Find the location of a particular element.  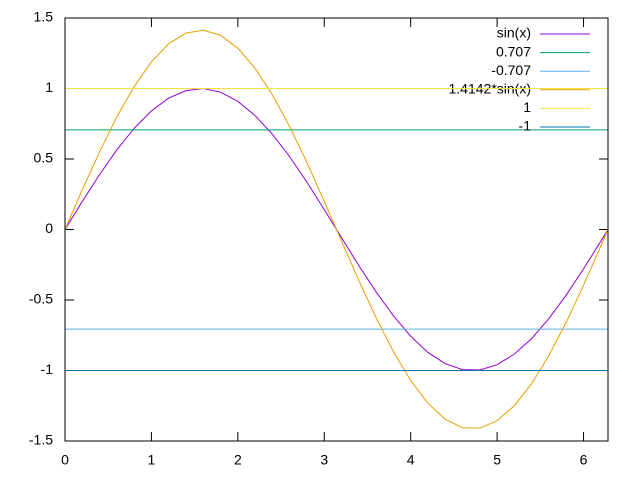

y-tick-label: 0.5 is located at coordinates (44, 158).